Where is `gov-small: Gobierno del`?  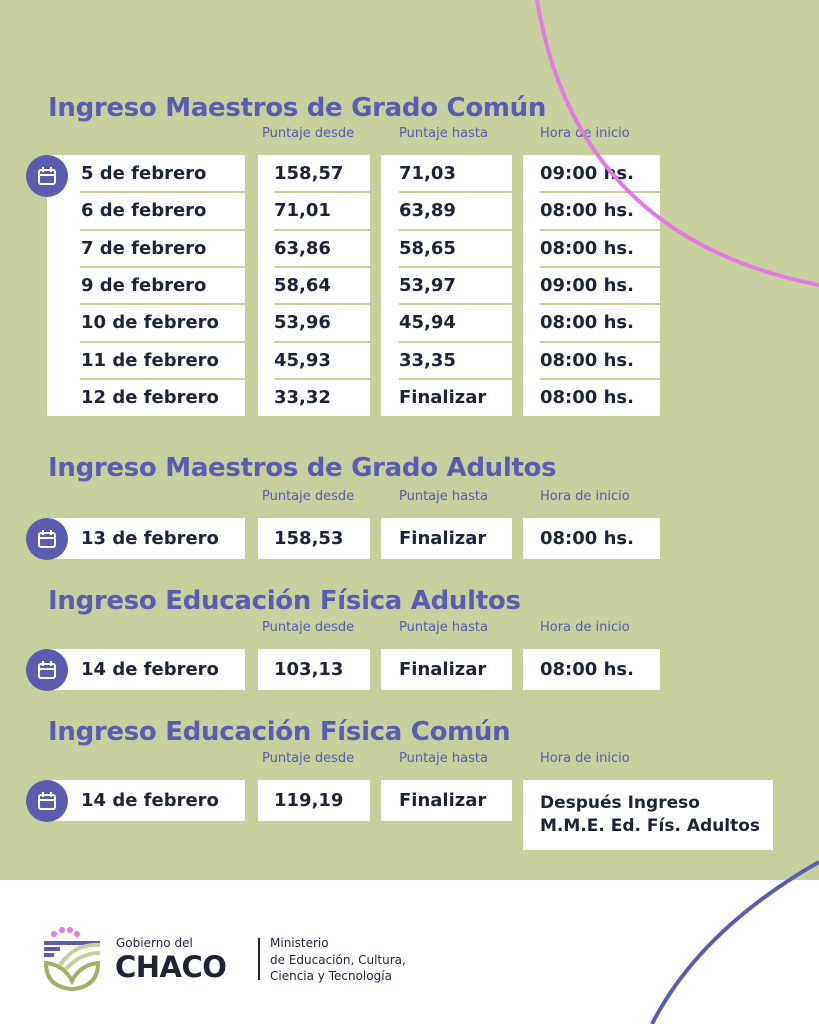
gov-small: Gobierno del is located at coordinates (154, 943).